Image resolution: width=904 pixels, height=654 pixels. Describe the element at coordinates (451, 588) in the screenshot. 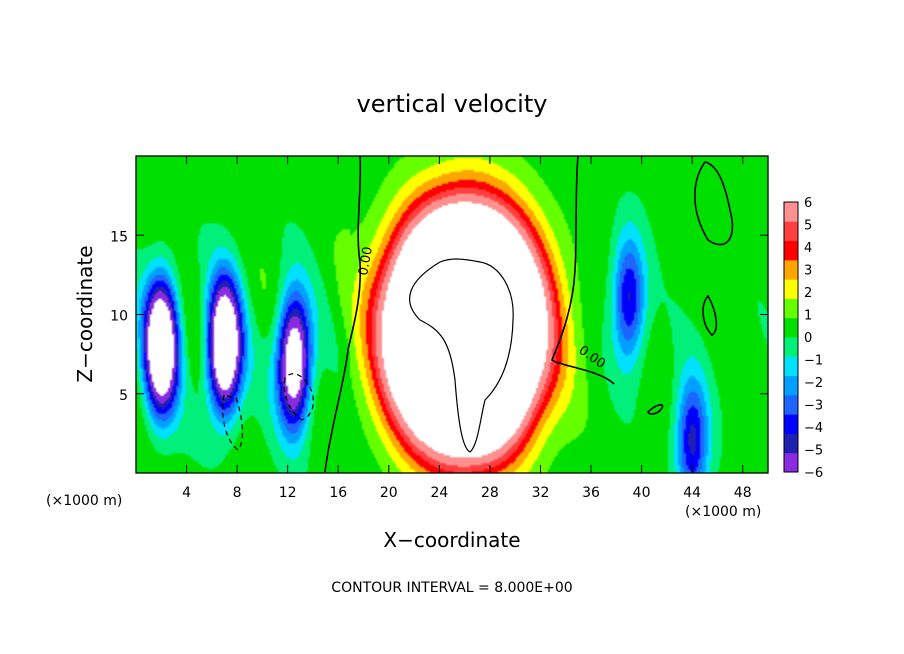

I see `contour-interval-note: CONTOUR INTERVAL = 8.000E+00` at that location.